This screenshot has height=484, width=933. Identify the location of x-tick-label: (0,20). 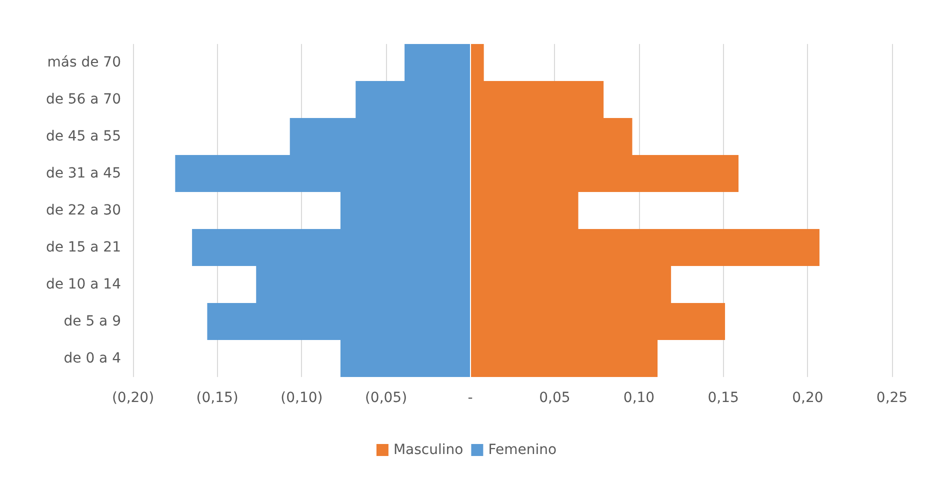
(133, 398).